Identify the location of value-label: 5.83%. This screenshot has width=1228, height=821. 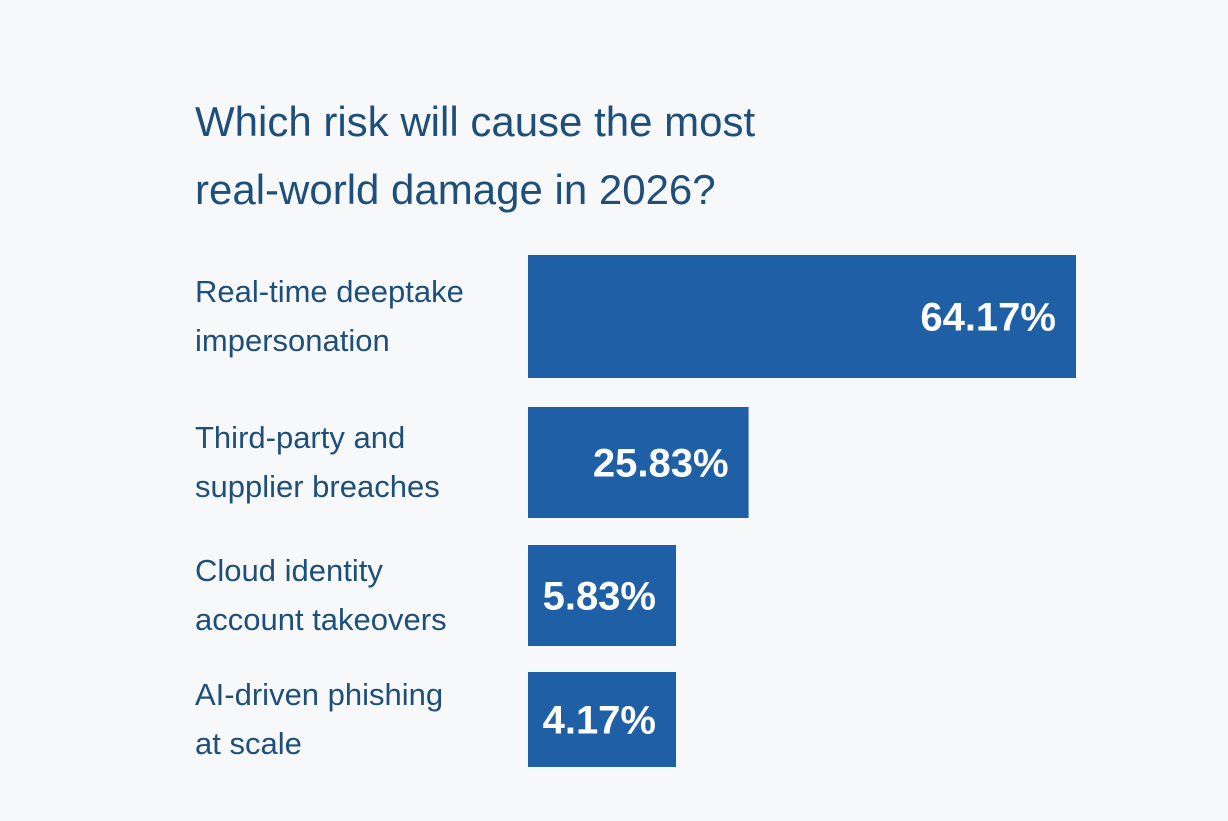
(599, 597).